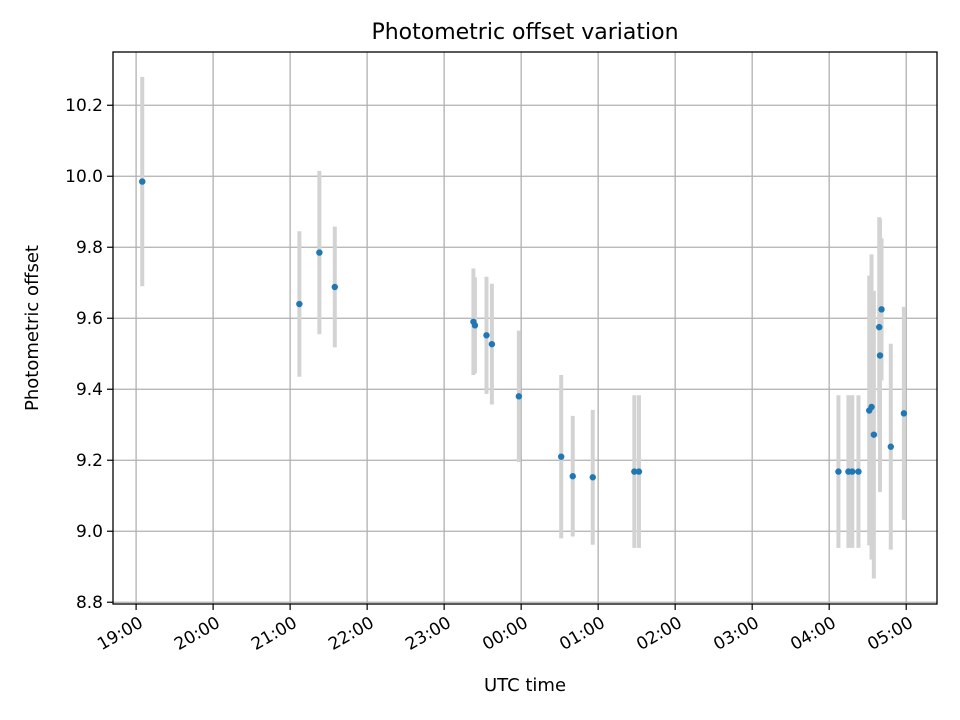  What do you see at coordinates (89, 390) in the screenshot?
I see `y-tick-label: 9.4` at bounding box center [89, 390].